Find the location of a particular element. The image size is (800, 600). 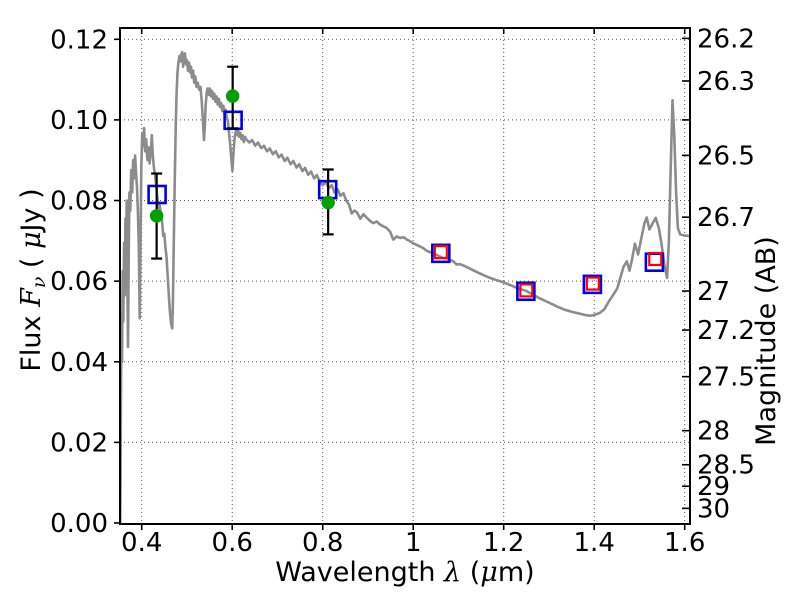

mag-tick-label: 26.2 is located at coordinates (726, 39).